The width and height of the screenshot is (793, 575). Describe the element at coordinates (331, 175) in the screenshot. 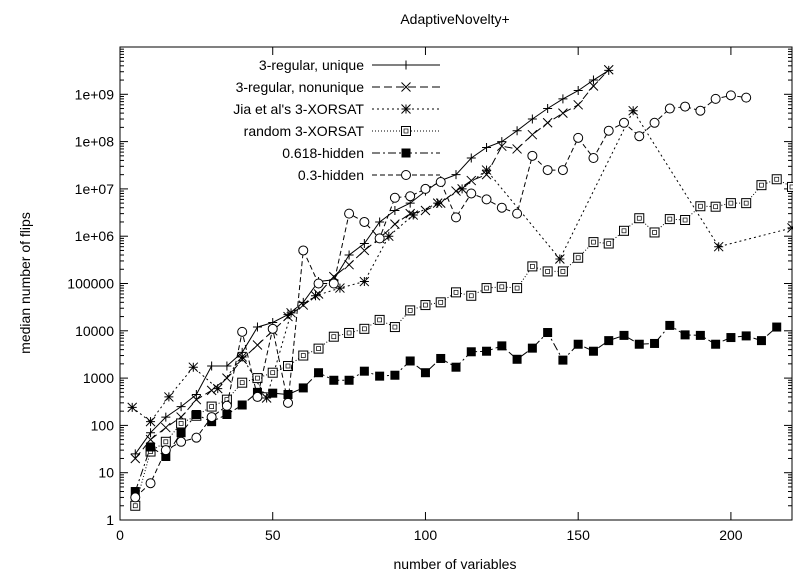

I see `legend-label: 0.3-hidden` at that location.